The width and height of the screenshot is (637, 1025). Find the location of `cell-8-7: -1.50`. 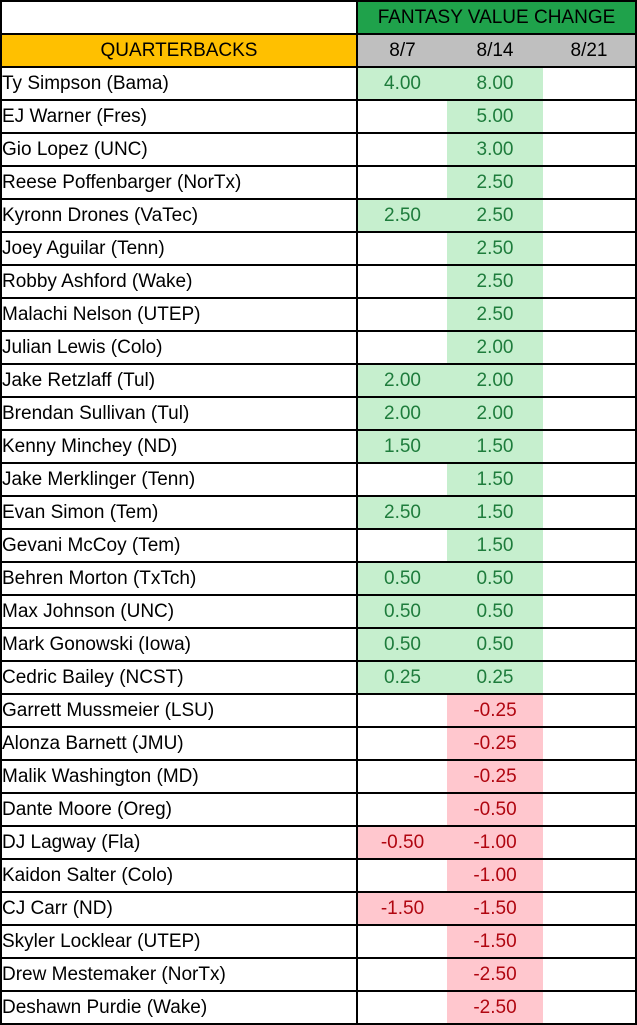

cell-8-7: -1.50 is located at coordinates (402, 908).